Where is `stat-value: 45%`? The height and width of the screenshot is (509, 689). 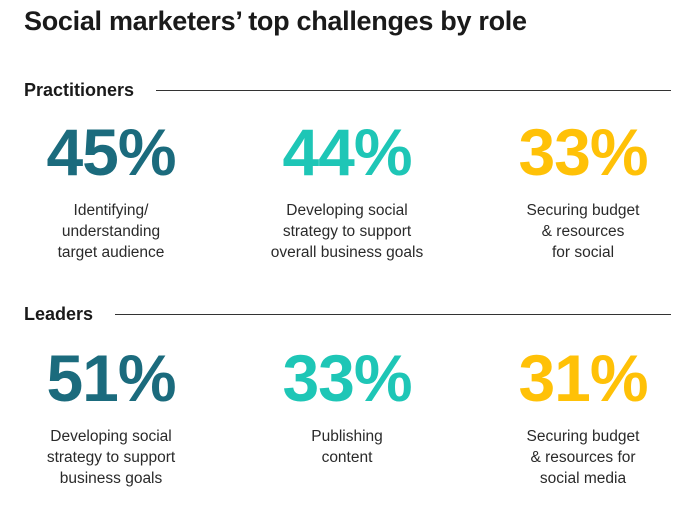
stat-value: 45% is located at coordinates (111, 152).